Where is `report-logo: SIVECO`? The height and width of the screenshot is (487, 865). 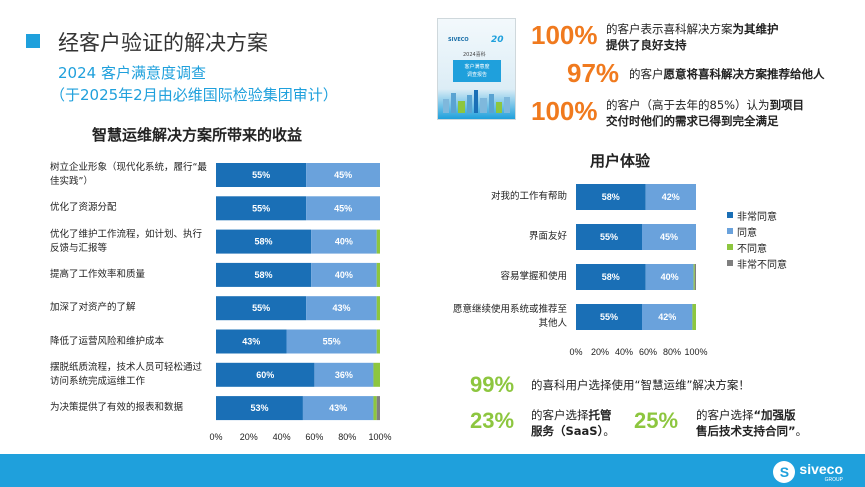 report-logo: SIVECO is located at coordinates (458, 40).